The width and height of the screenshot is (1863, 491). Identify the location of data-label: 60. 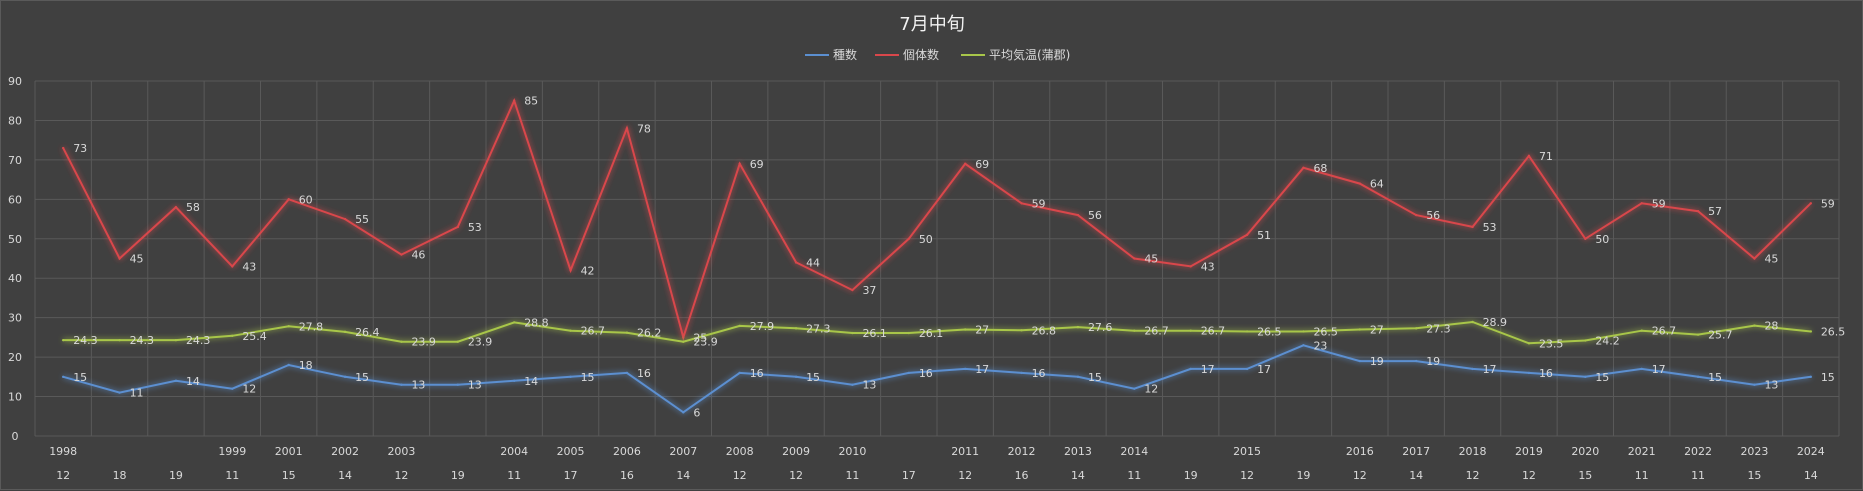
(306, 199).